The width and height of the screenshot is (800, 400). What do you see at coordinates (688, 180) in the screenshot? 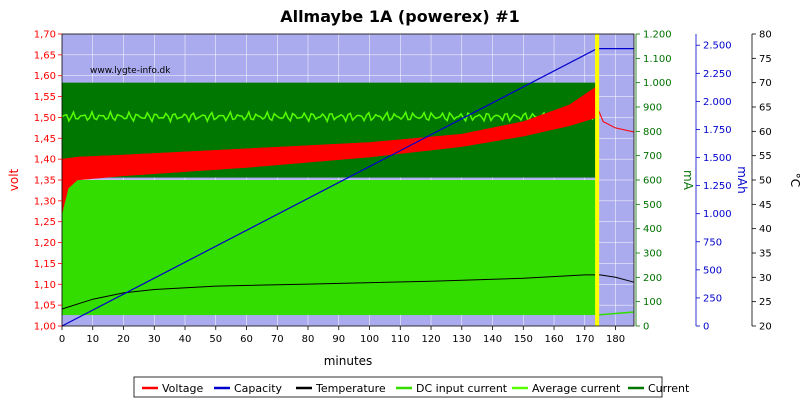
I see `mA-axis-label: mA` at bounding box center [688, 180].